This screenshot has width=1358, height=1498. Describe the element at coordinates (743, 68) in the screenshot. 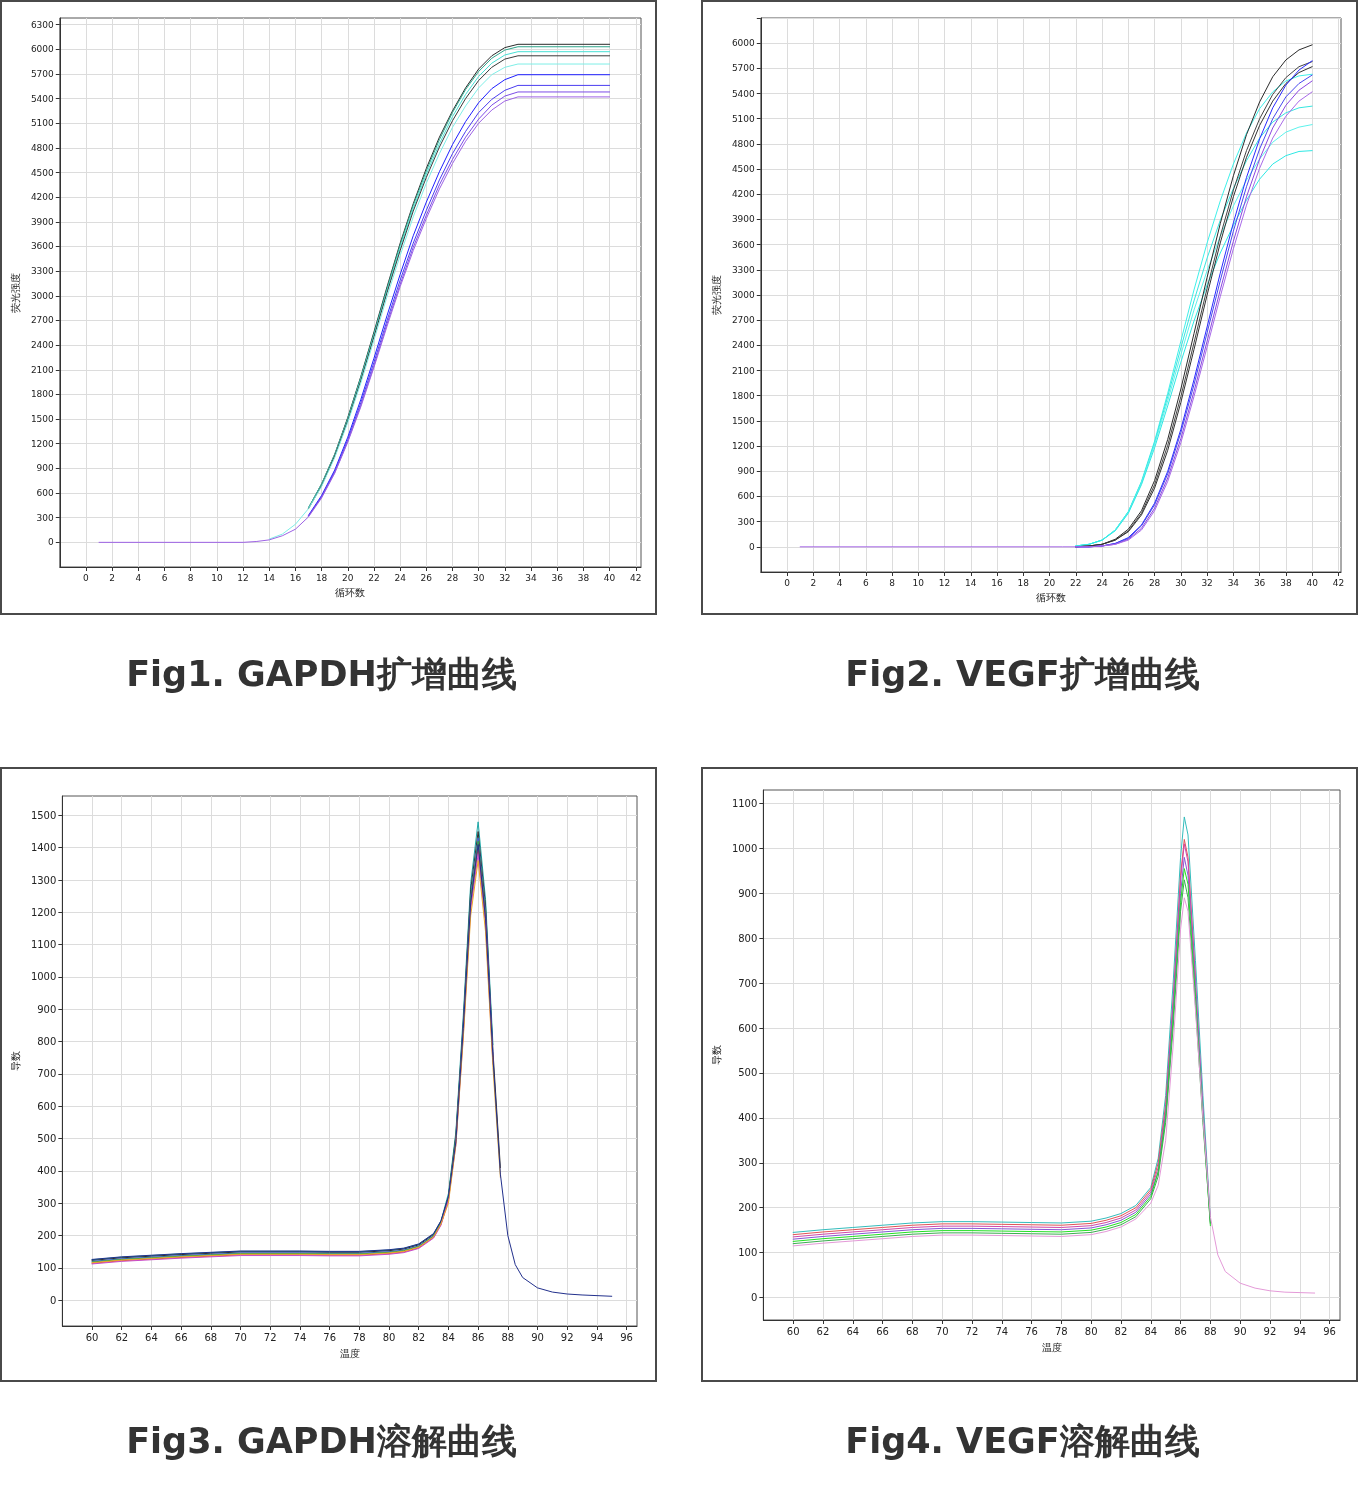

I see `y-tick-label: 5700` at that location.